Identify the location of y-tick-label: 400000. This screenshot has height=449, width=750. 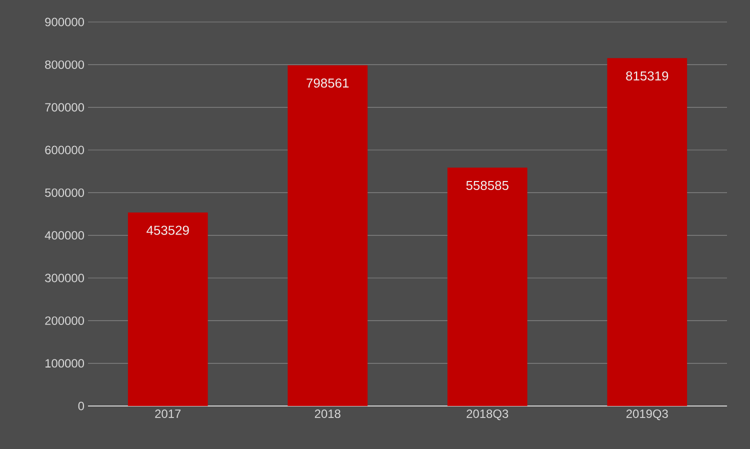
(64, 235).